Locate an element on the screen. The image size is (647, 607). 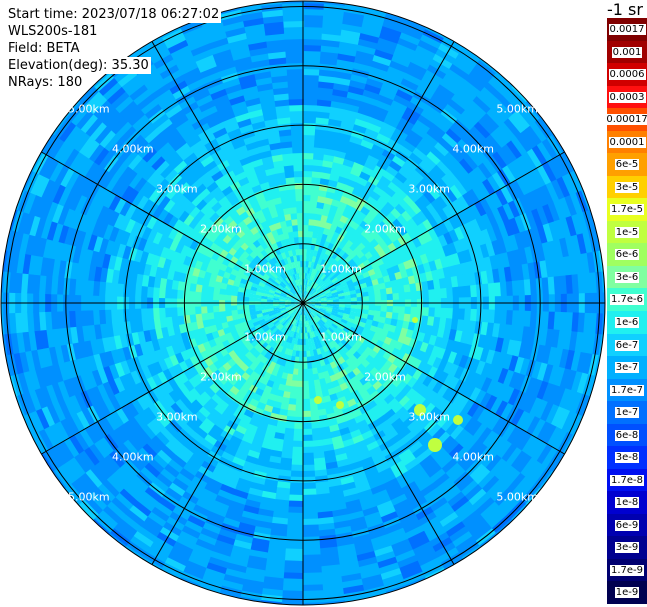
colorbar-label: 3e-7 is located at coordinates (627, 368).